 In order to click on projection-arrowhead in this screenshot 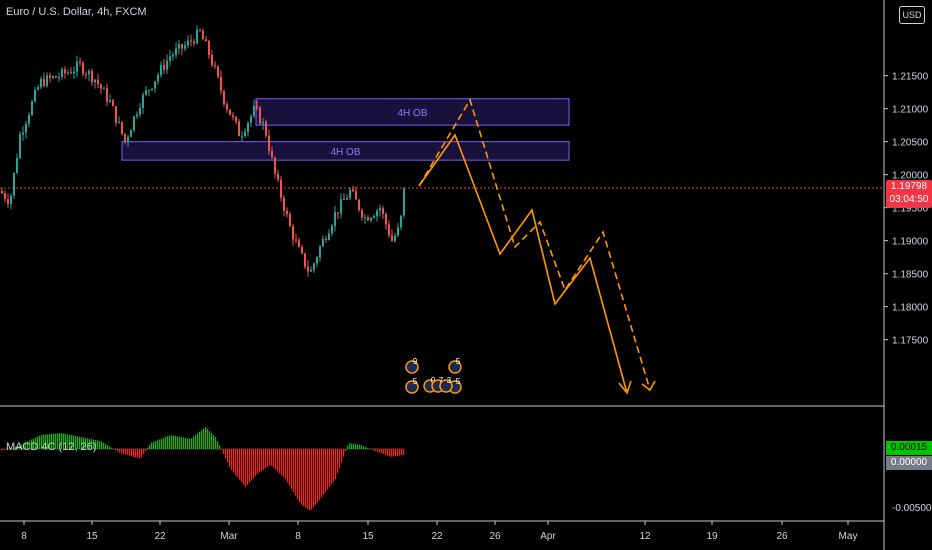, I will do `click(648, 386)`.